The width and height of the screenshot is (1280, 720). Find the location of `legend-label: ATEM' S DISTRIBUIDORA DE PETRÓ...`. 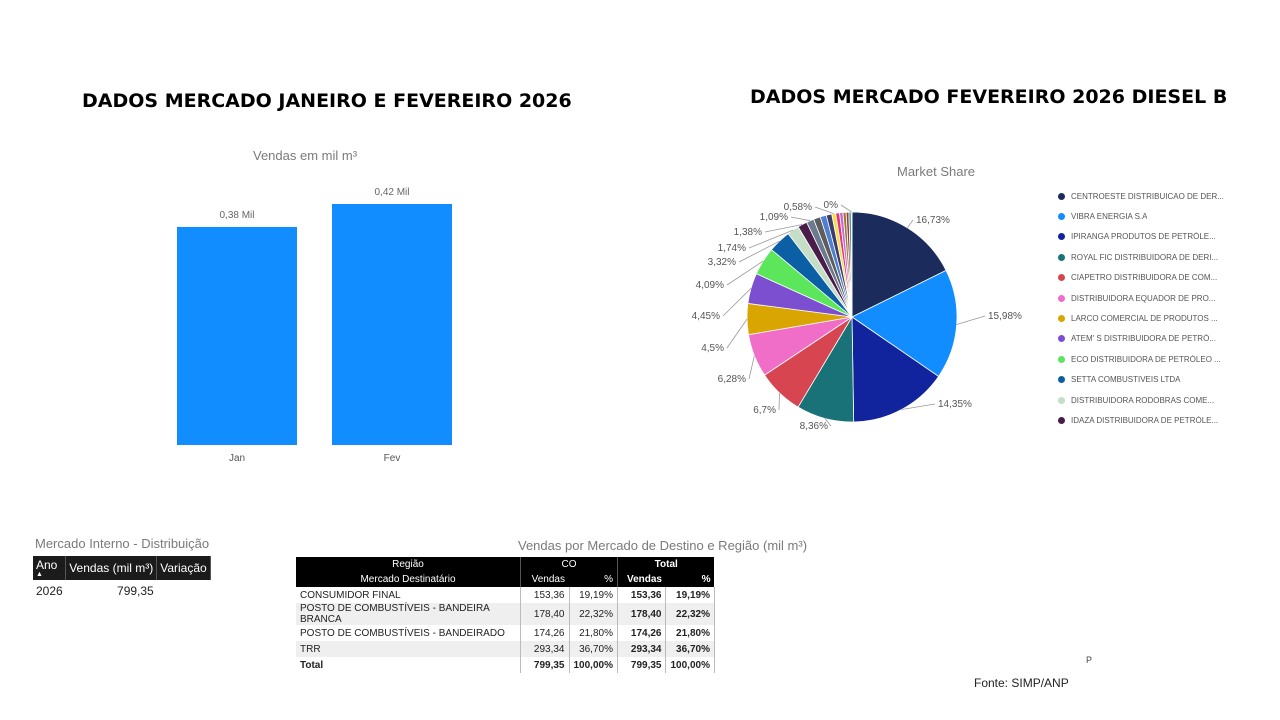

legend-label: ATEM' S DISTRIBUIDORA DE PETRÓ... is located at coordinates (1143, 339).